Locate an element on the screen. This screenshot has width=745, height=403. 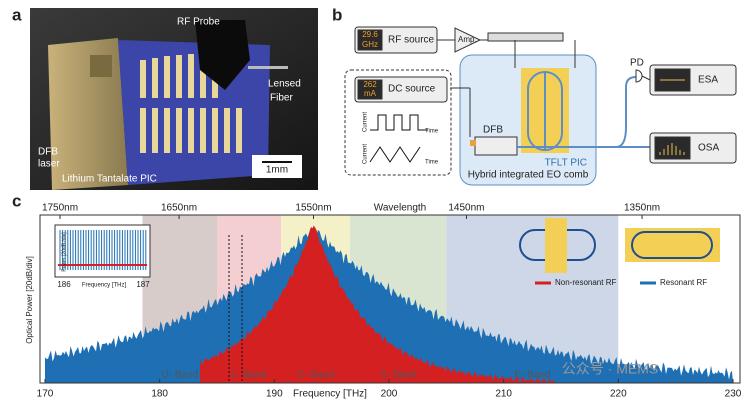
x-tick-label: 210 is located at coordinates (503, 394).